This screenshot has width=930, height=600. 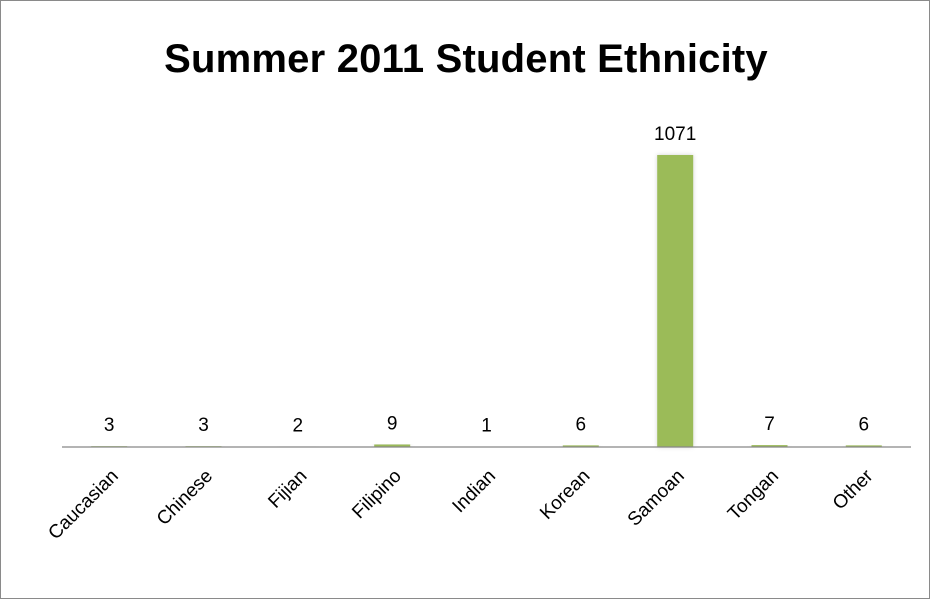 I want to click on data-label-chinese: 3, so click(x=203, y=425).